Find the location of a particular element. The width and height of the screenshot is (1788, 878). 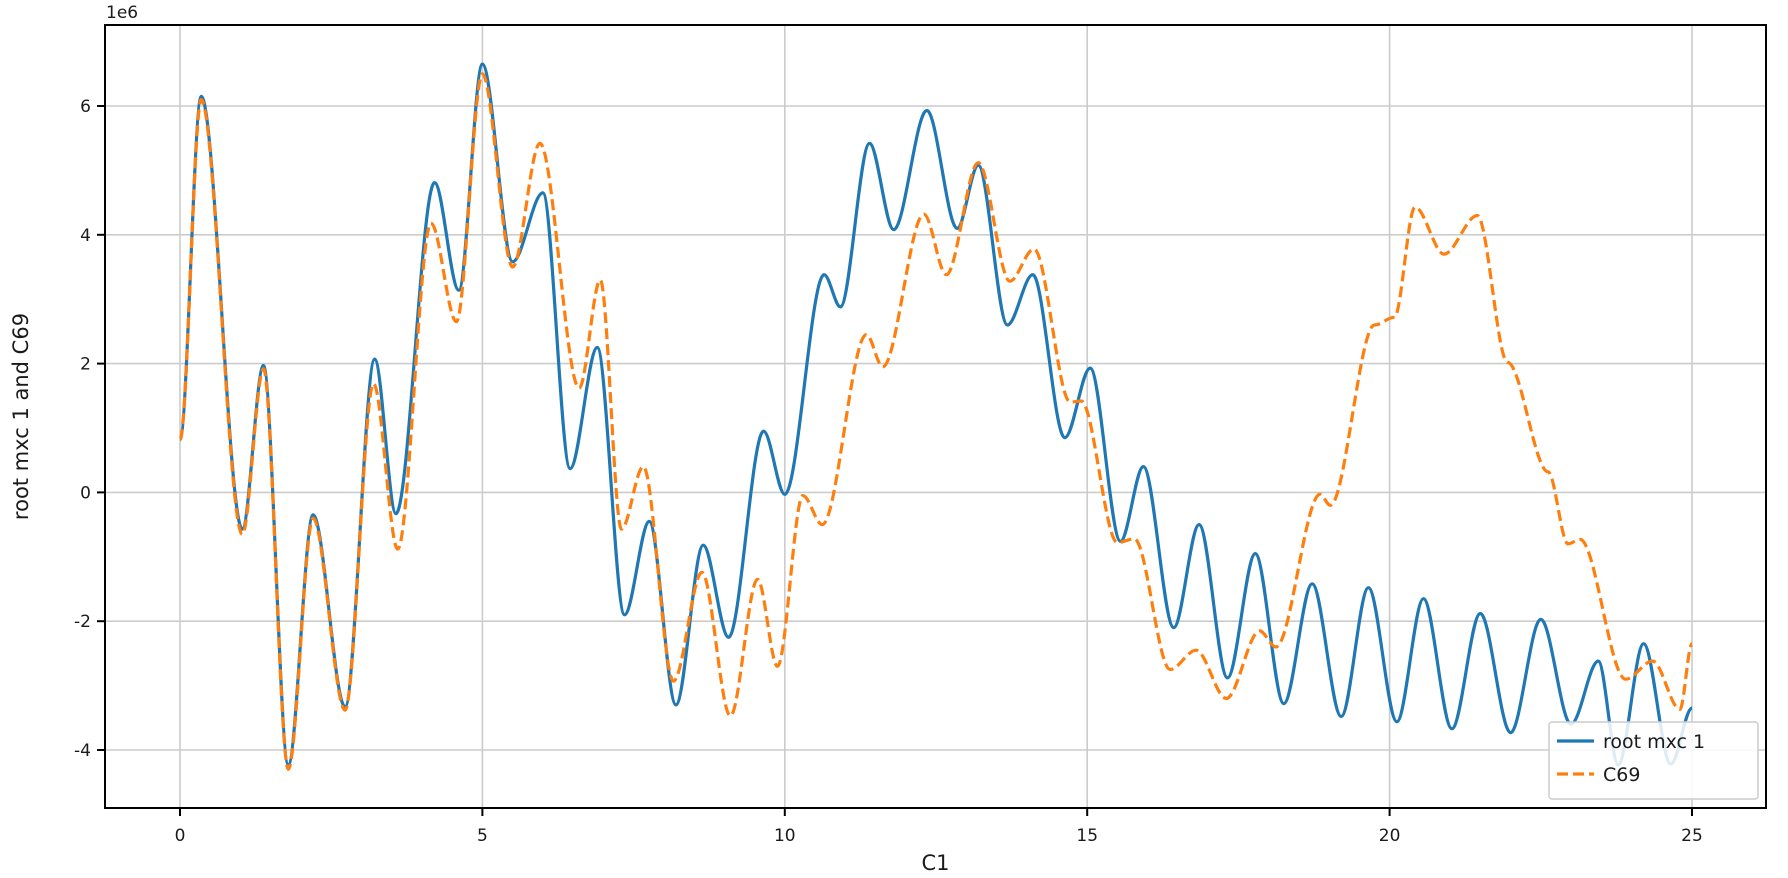

y-axis-label: root mxc 1 and C69 is located at coordinates (21, 416).